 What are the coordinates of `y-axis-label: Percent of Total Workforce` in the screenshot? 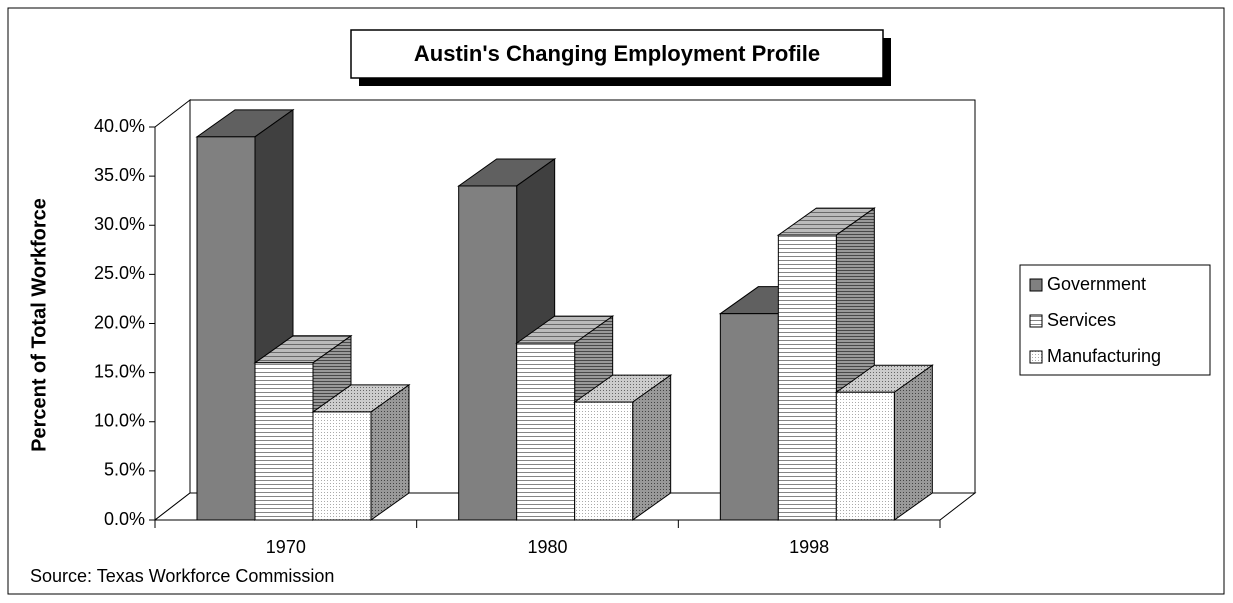 It's located at (39, 325).